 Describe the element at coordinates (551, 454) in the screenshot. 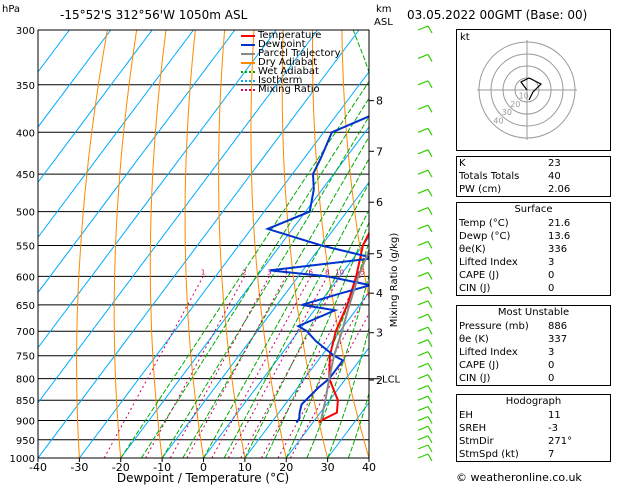

I see `row-value: 7` at that location.